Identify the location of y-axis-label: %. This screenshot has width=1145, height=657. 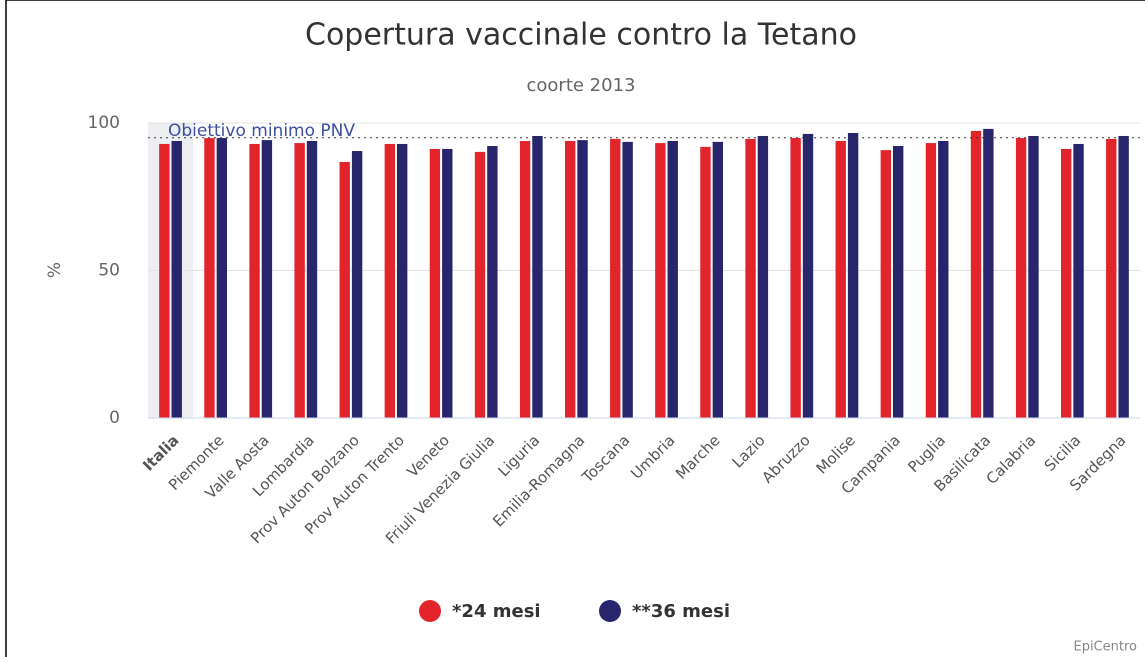
(55, 270).